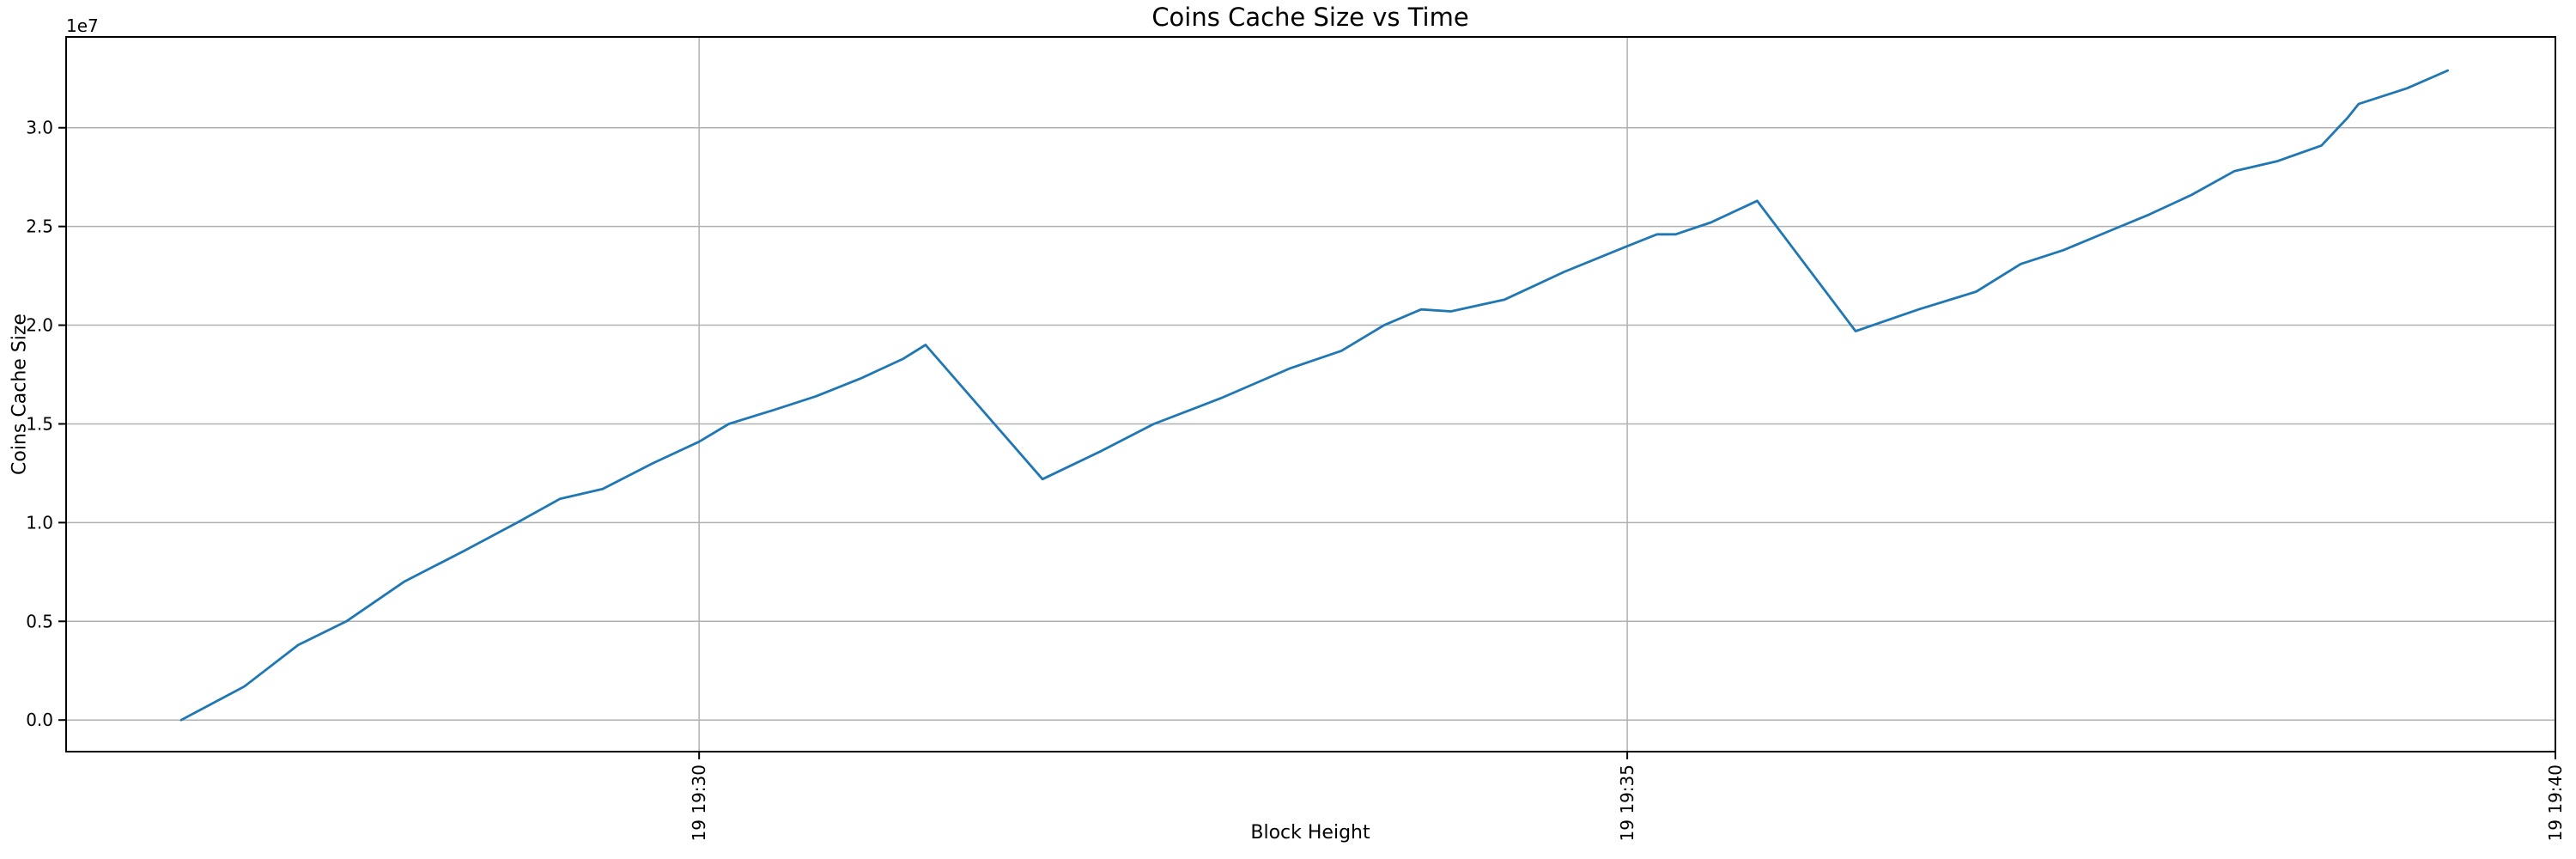 The height and width of the screenshot is (859, 2576). I want to click on x-tick-label: 19 19:40, so click(2555, 803).